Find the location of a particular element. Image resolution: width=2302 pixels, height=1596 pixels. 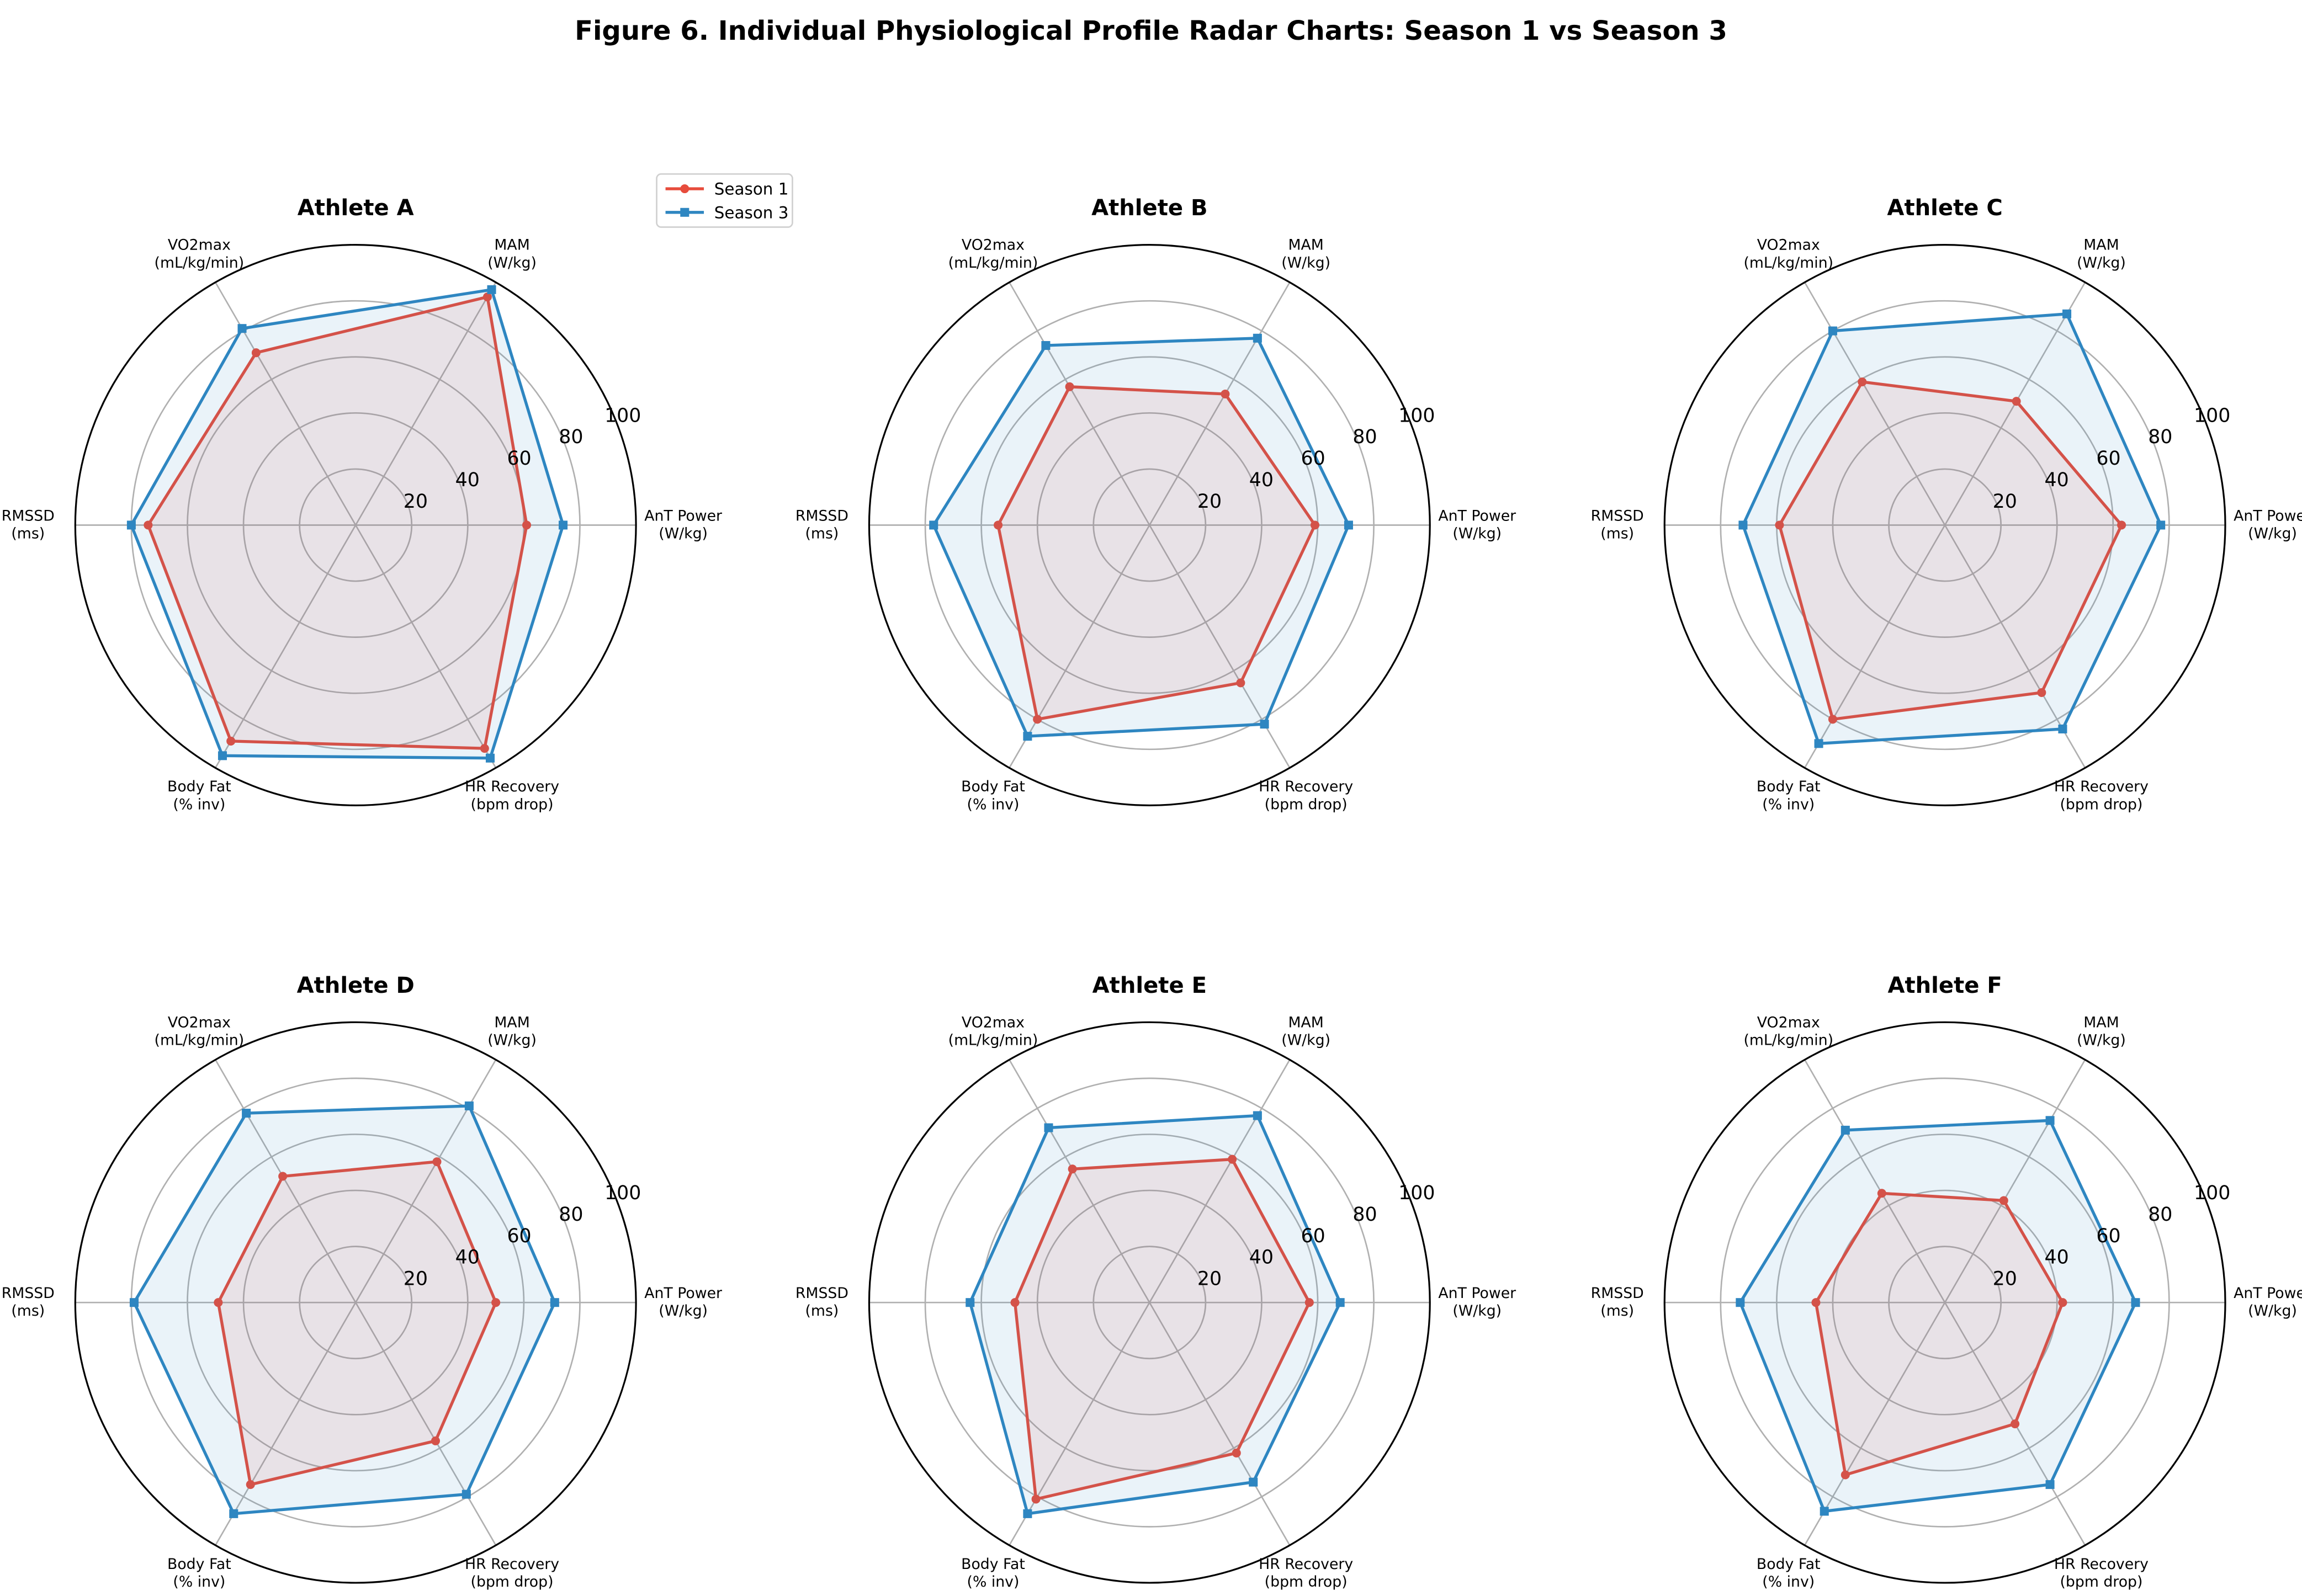

axis-label-unit: (ms) is located at coordinates (1617, 1311).